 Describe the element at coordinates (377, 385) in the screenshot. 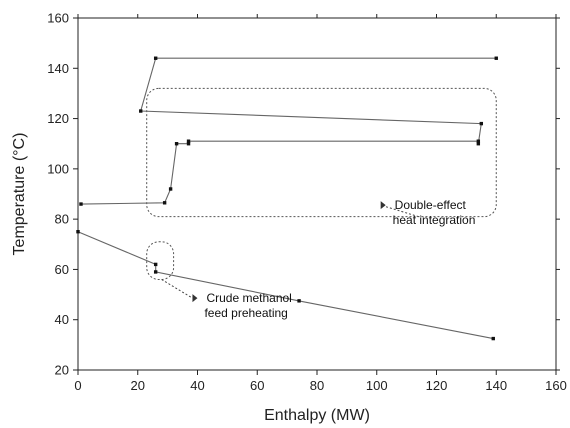

I see `x-tick-label: 100` at that location.